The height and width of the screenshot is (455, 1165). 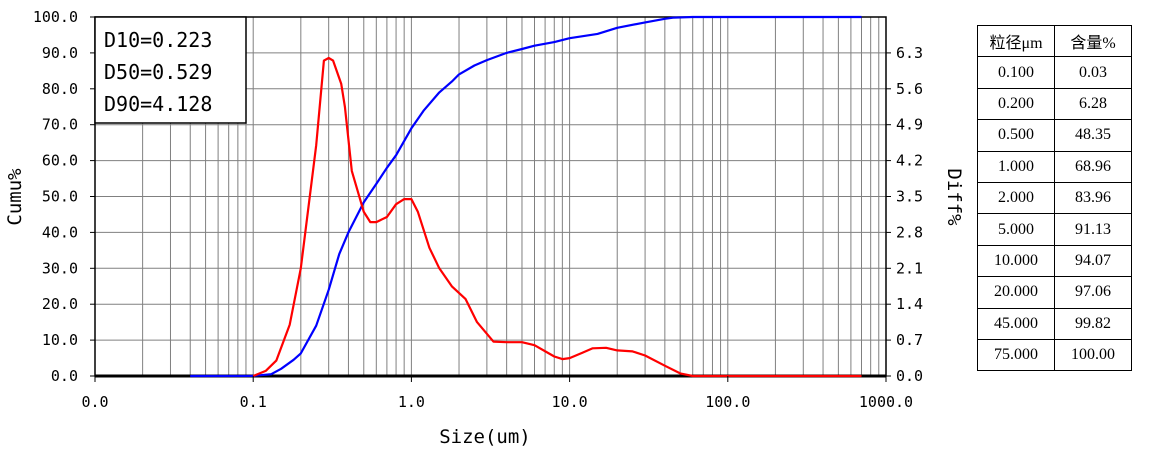 I want to click on right-y-tick-label: 6.3, so click(x=909, y=53).